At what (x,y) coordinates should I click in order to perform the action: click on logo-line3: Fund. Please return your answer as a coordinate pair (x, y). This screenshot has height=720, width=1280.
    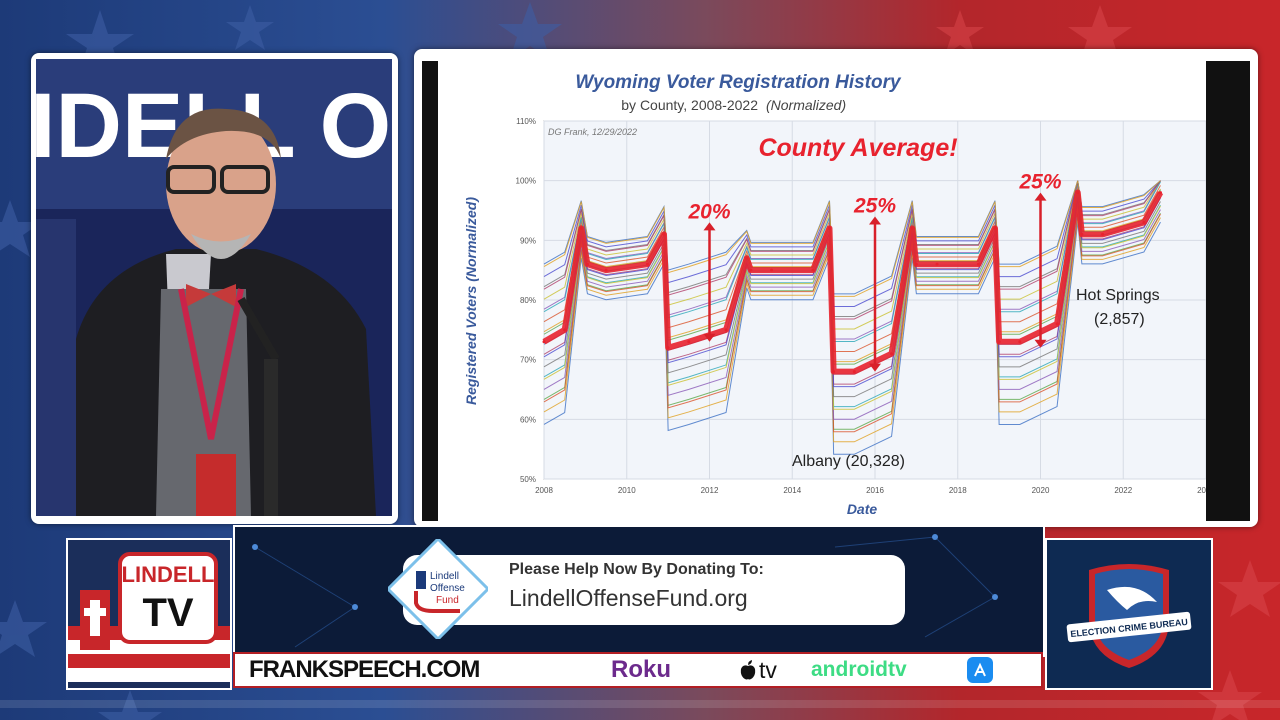
    Looking at the image, I should click on (447, 600).